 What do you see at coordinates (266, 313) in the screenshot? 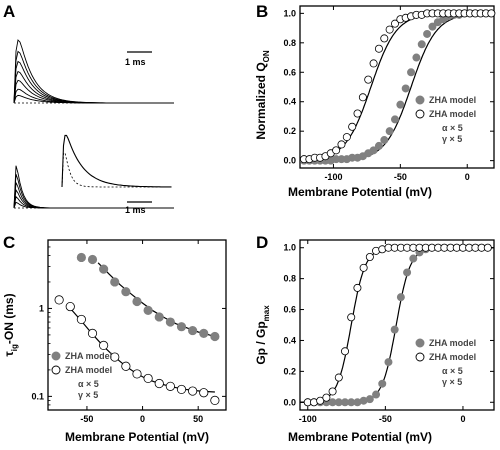
I see `panel-d-ylabel-sub: max` at bounding box center [266, 313].